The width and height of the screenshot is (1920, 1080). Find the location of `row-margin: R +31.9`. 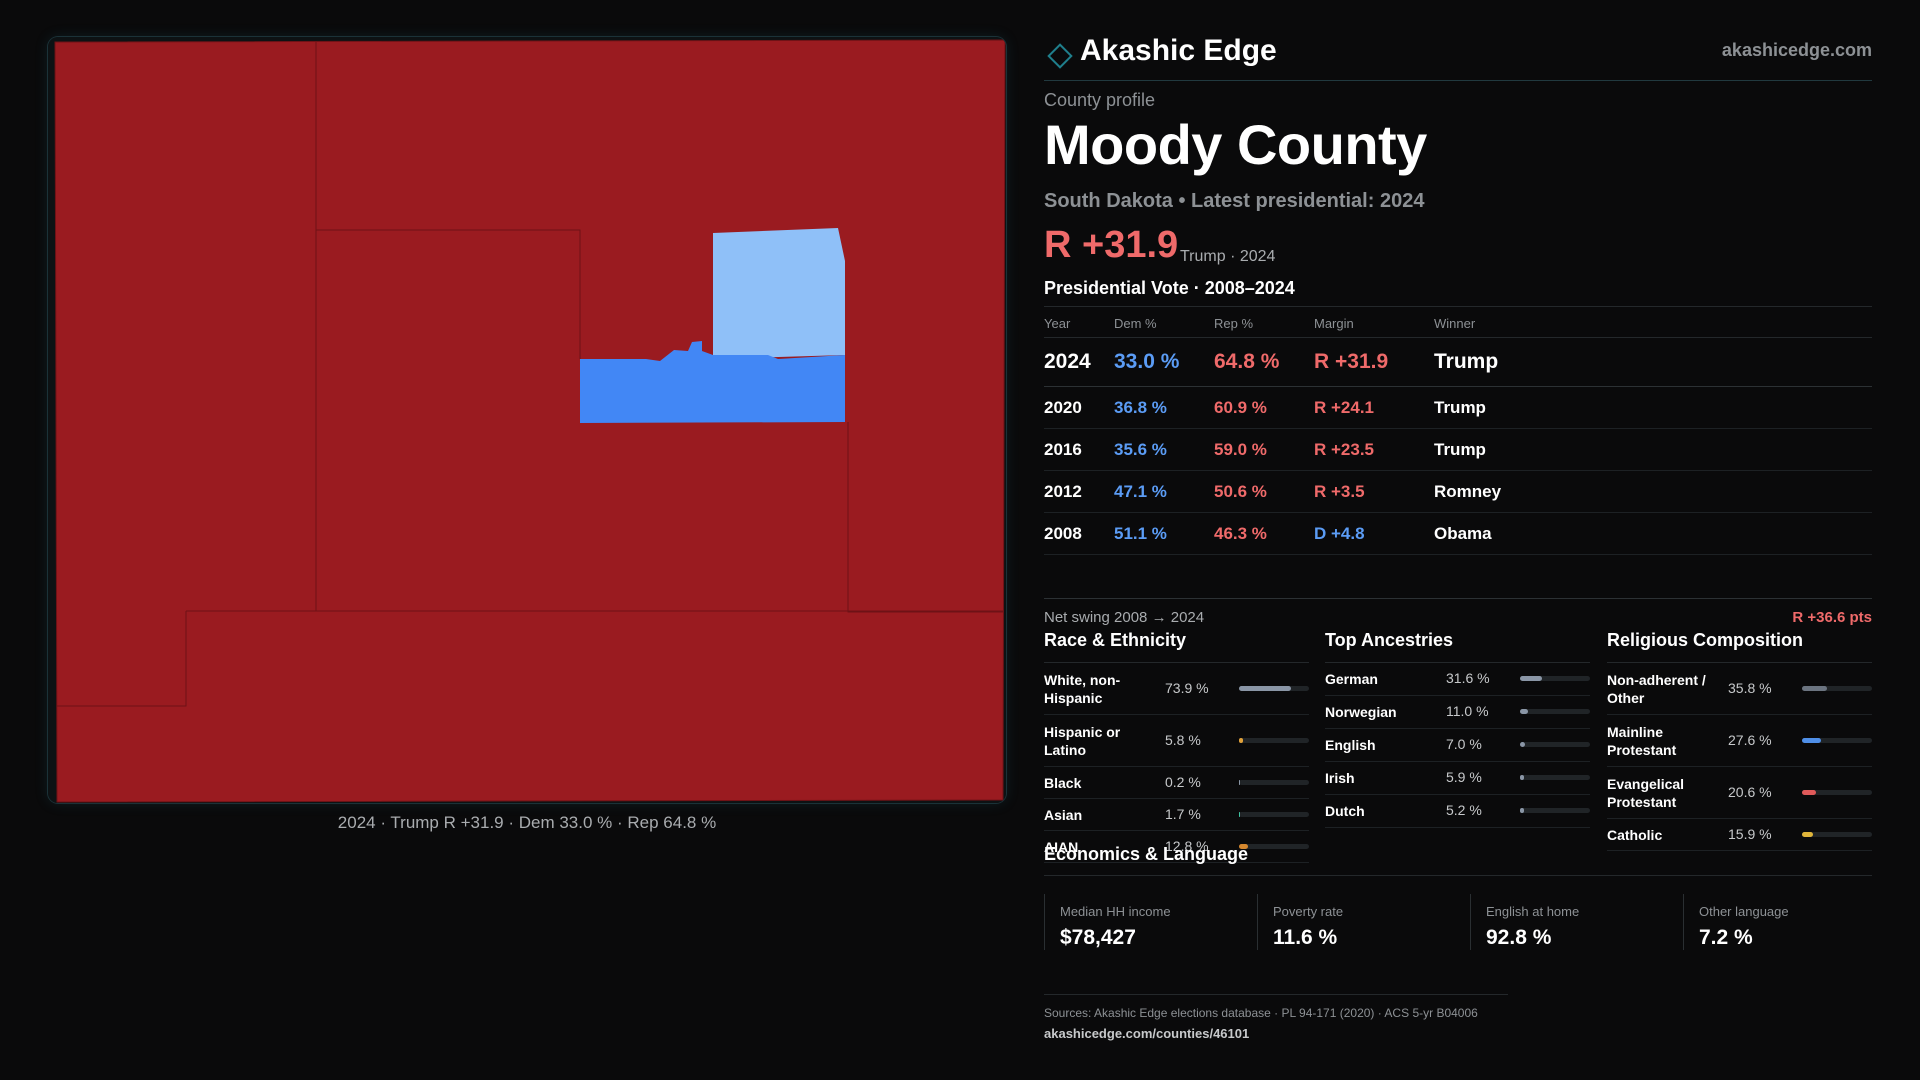

row-margin: R +31.9 is located at coordinates (1351, 361).